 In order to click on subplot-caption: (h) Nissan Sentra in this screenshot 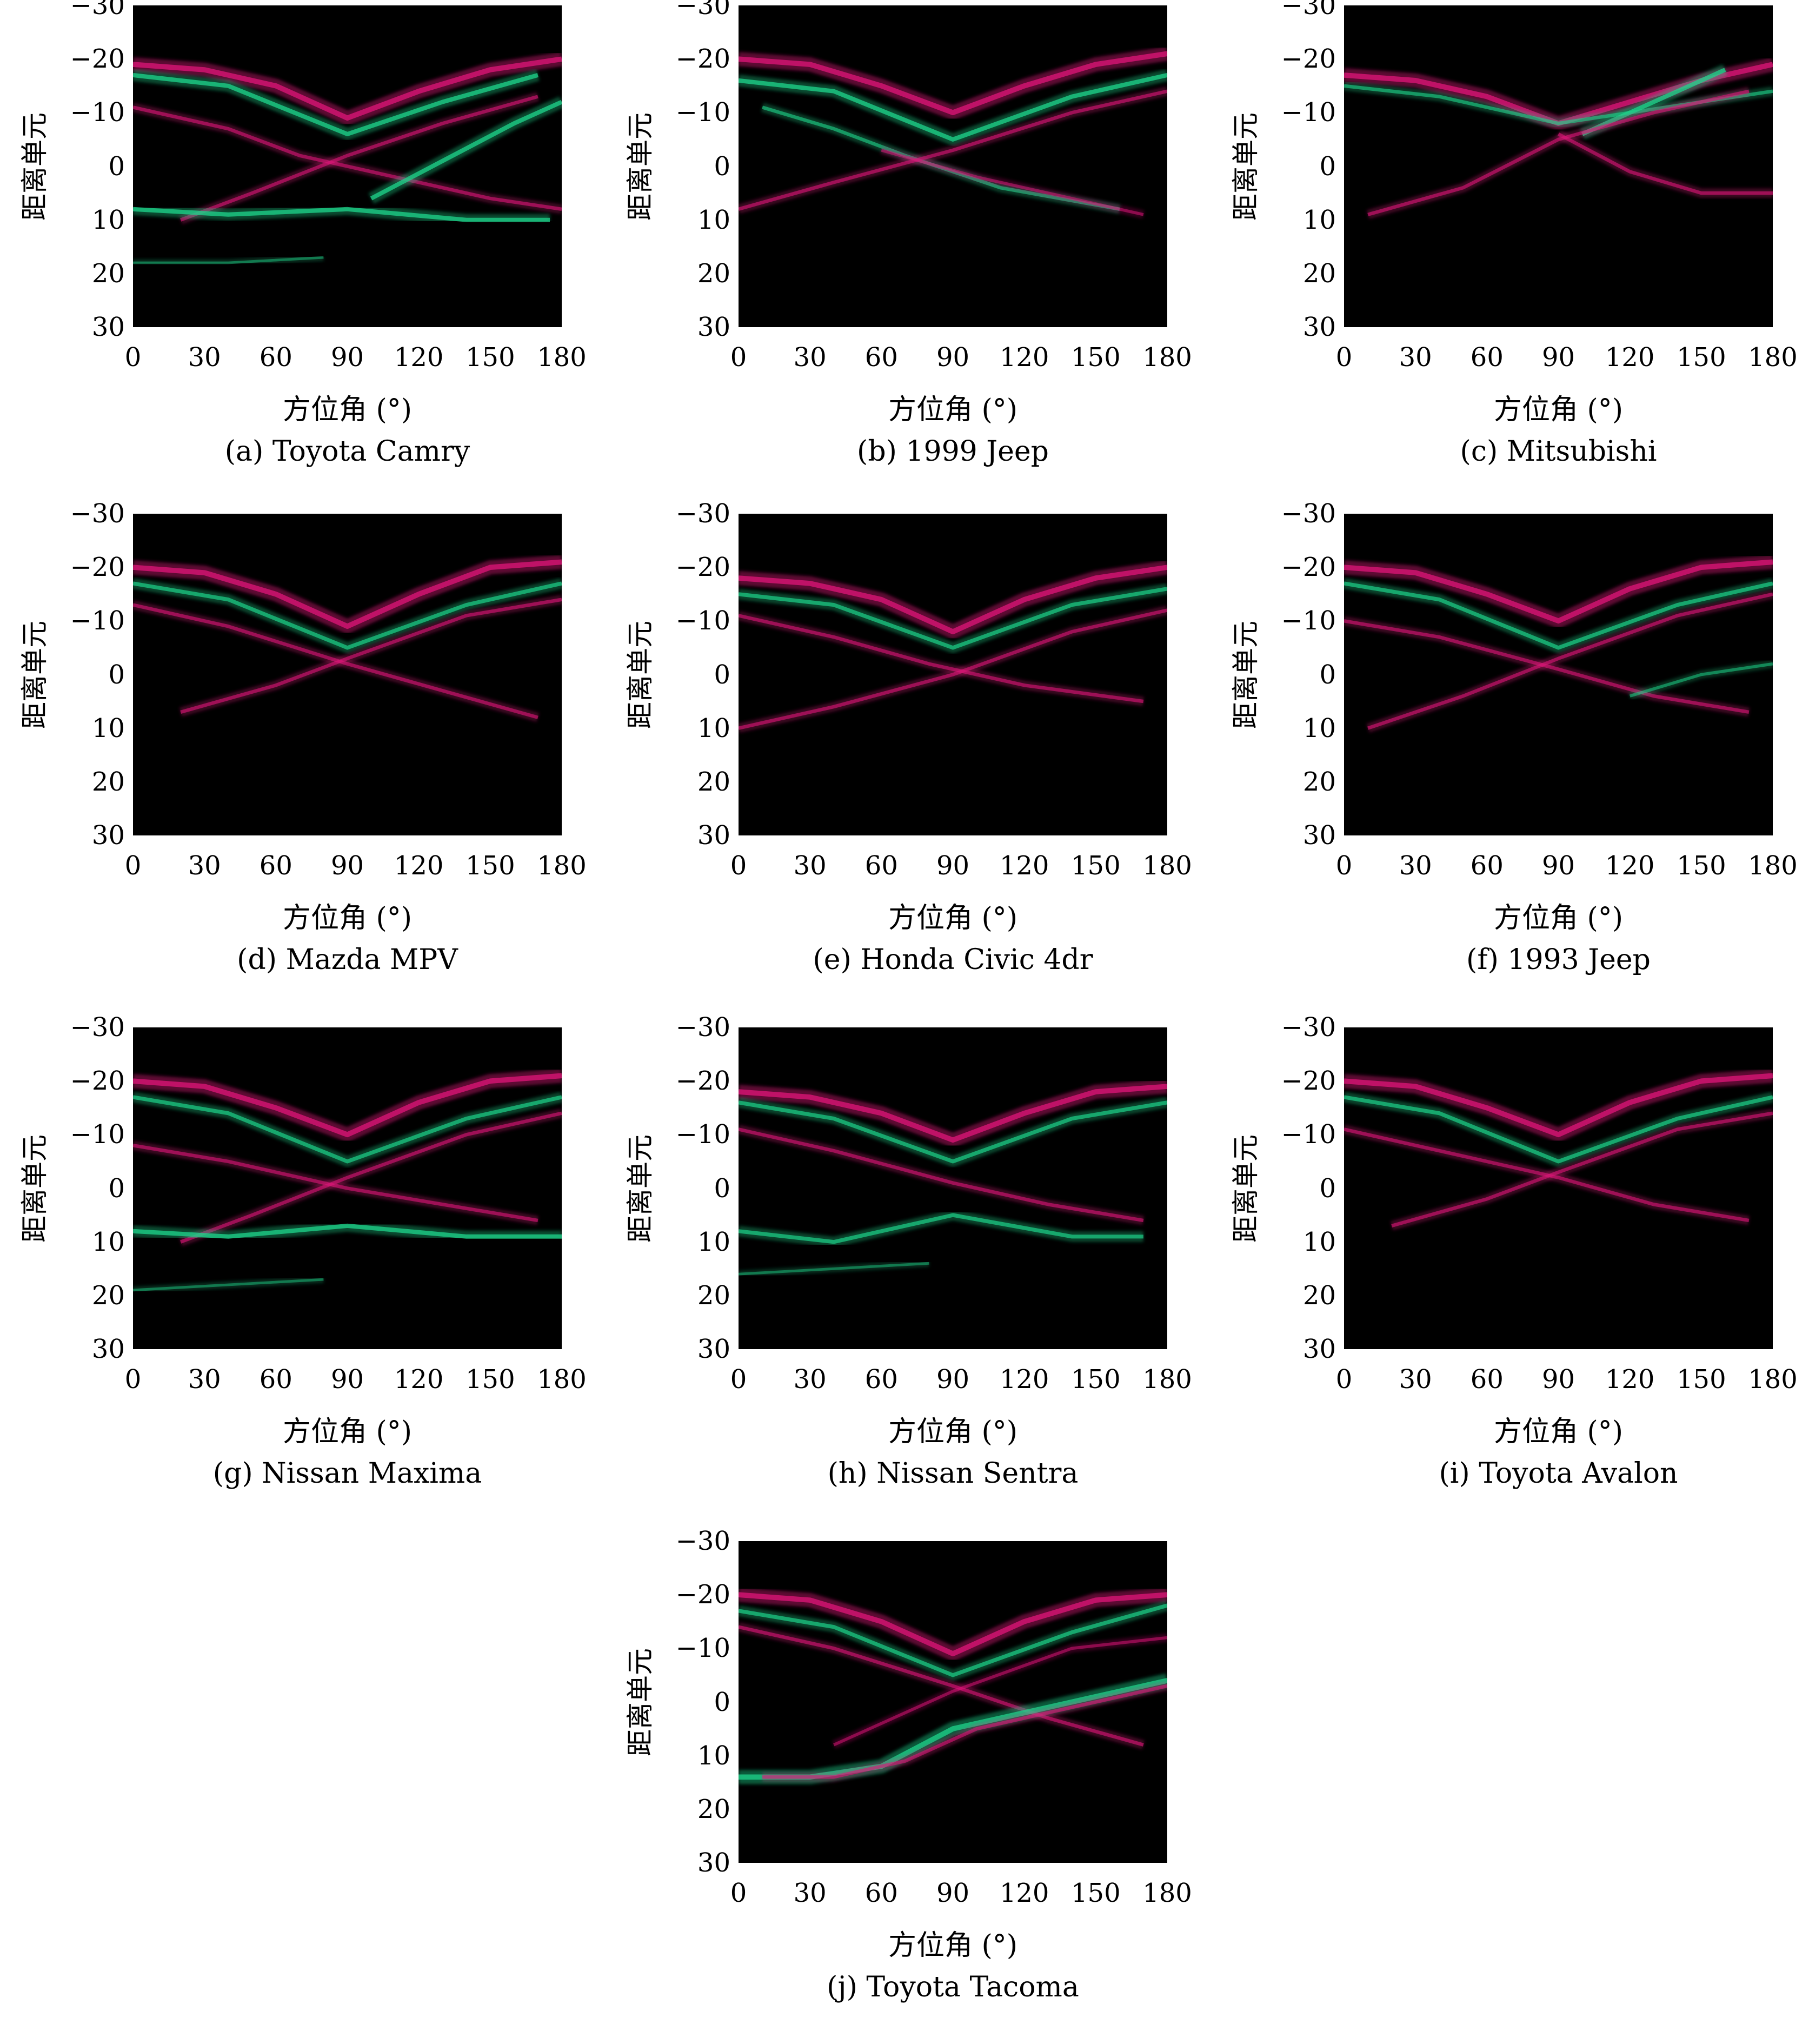, I will do `click(953, 1473)`.